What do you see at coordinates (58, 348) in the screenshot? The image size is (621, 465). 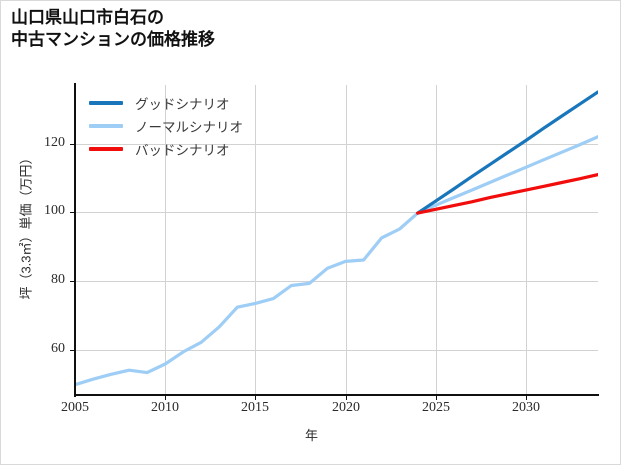 I see `y-tick-label: 60` at bounding box center [58, 348].